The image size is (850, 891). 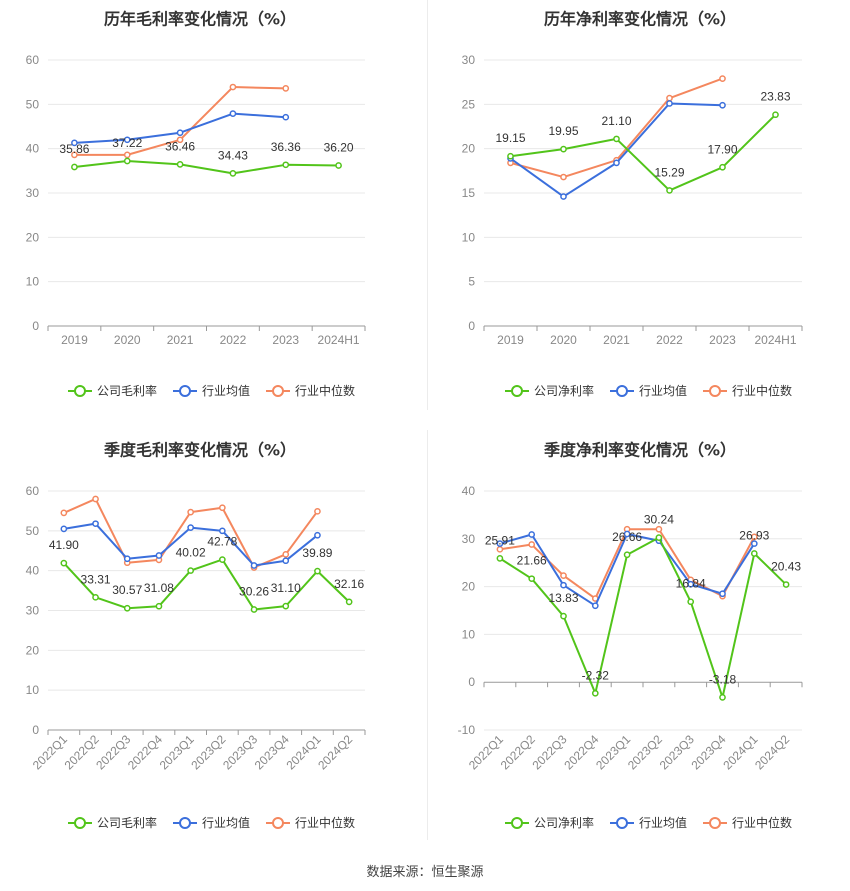 I want to click on data-label: 13.83, so click(x=563, y=598).